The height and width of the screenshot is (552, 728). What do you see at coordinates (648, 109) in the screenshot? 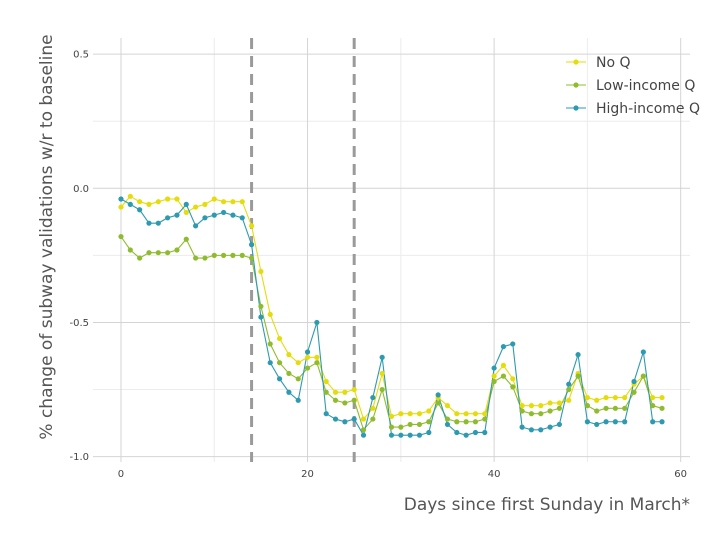
I see `legend-label: High-income Q` at bounding box center [648, 109].